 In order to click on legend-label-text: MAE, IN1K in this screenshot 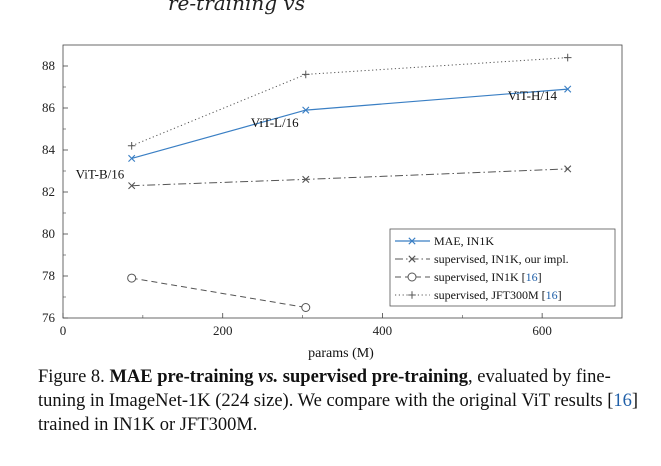, I will do `click(464, 241)`.